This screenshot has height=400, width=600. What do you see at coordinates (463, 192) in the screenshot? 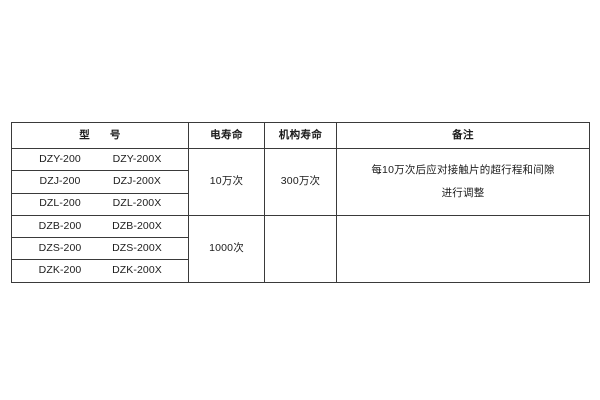
I see `remarks-line-2: 进行调整` at bounding box center [463, 192].